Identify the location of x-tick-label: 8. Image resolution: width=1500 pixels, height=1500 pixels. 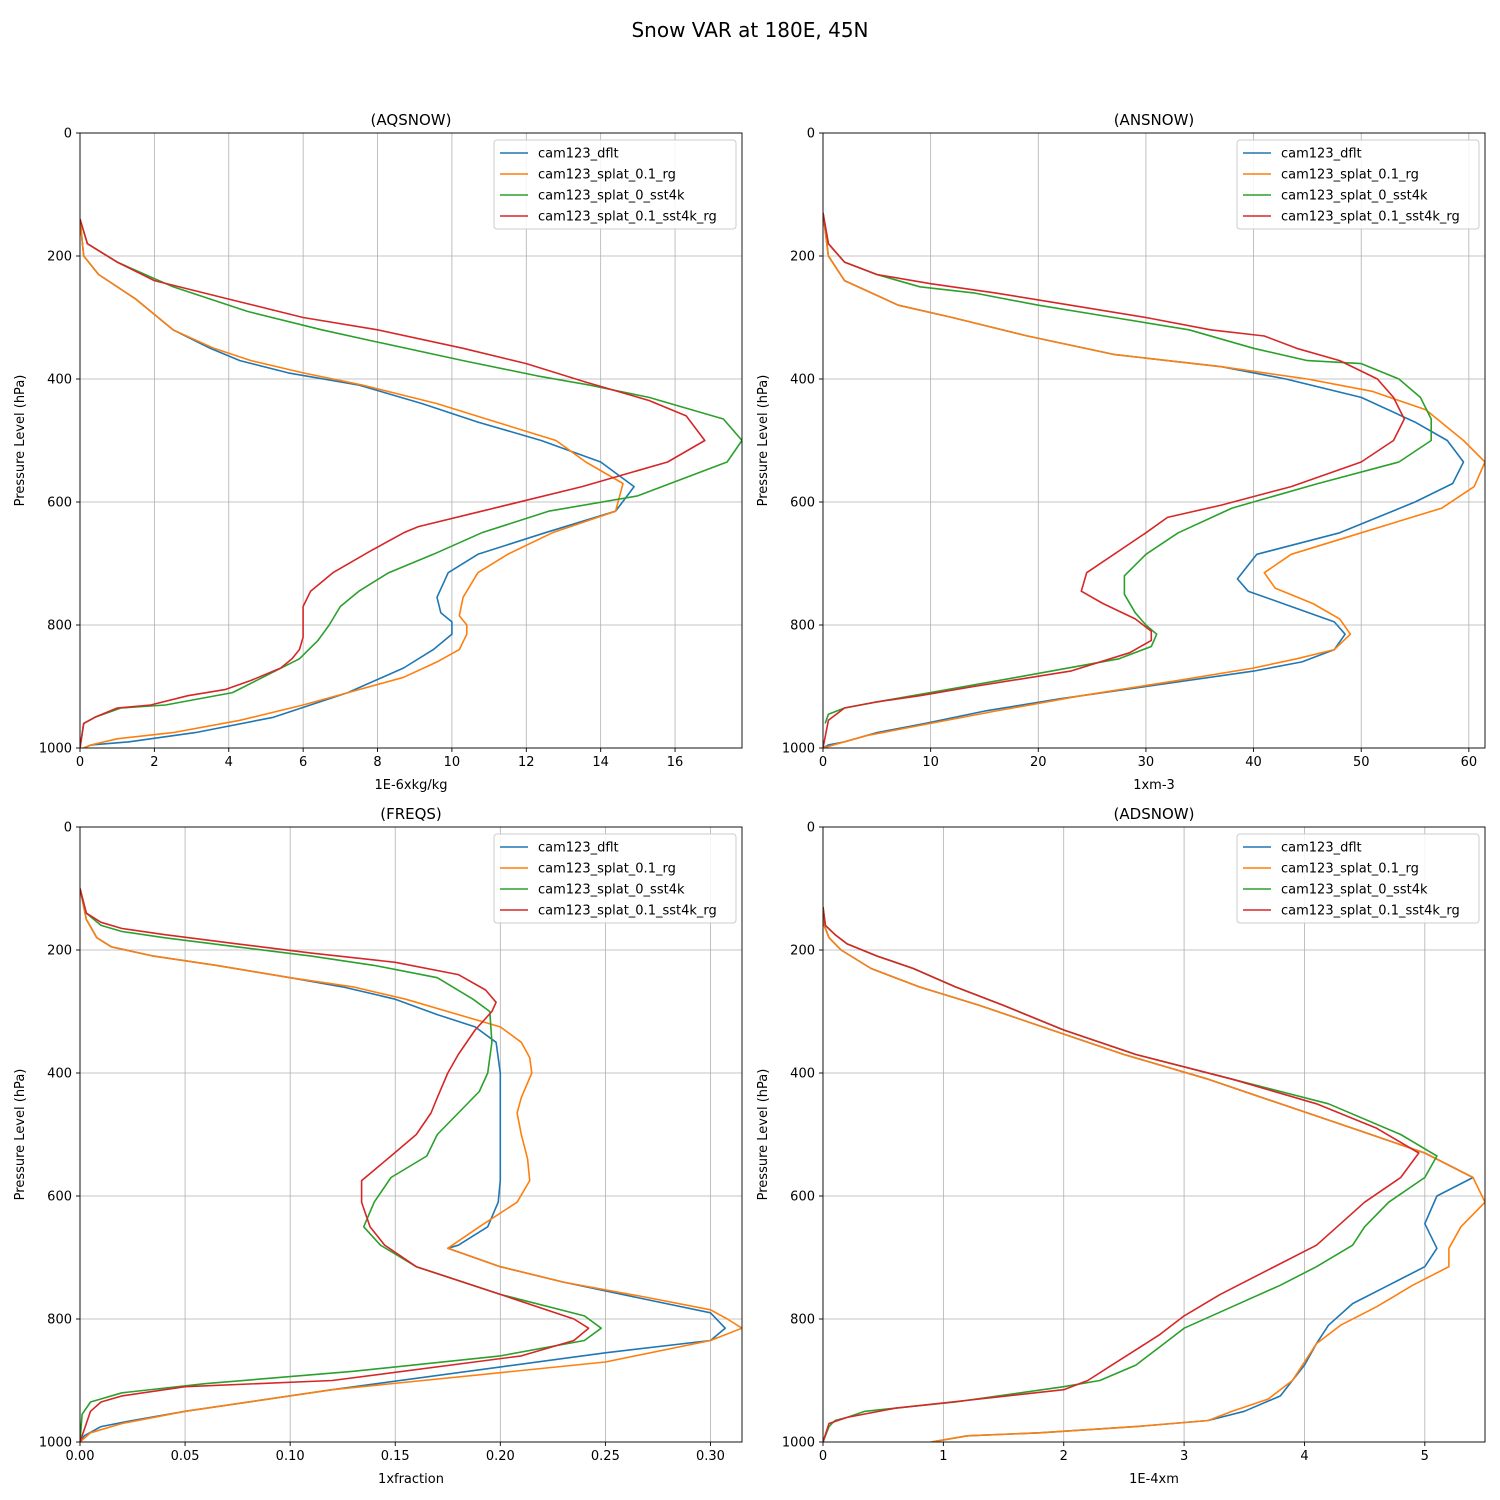
(377, 762).